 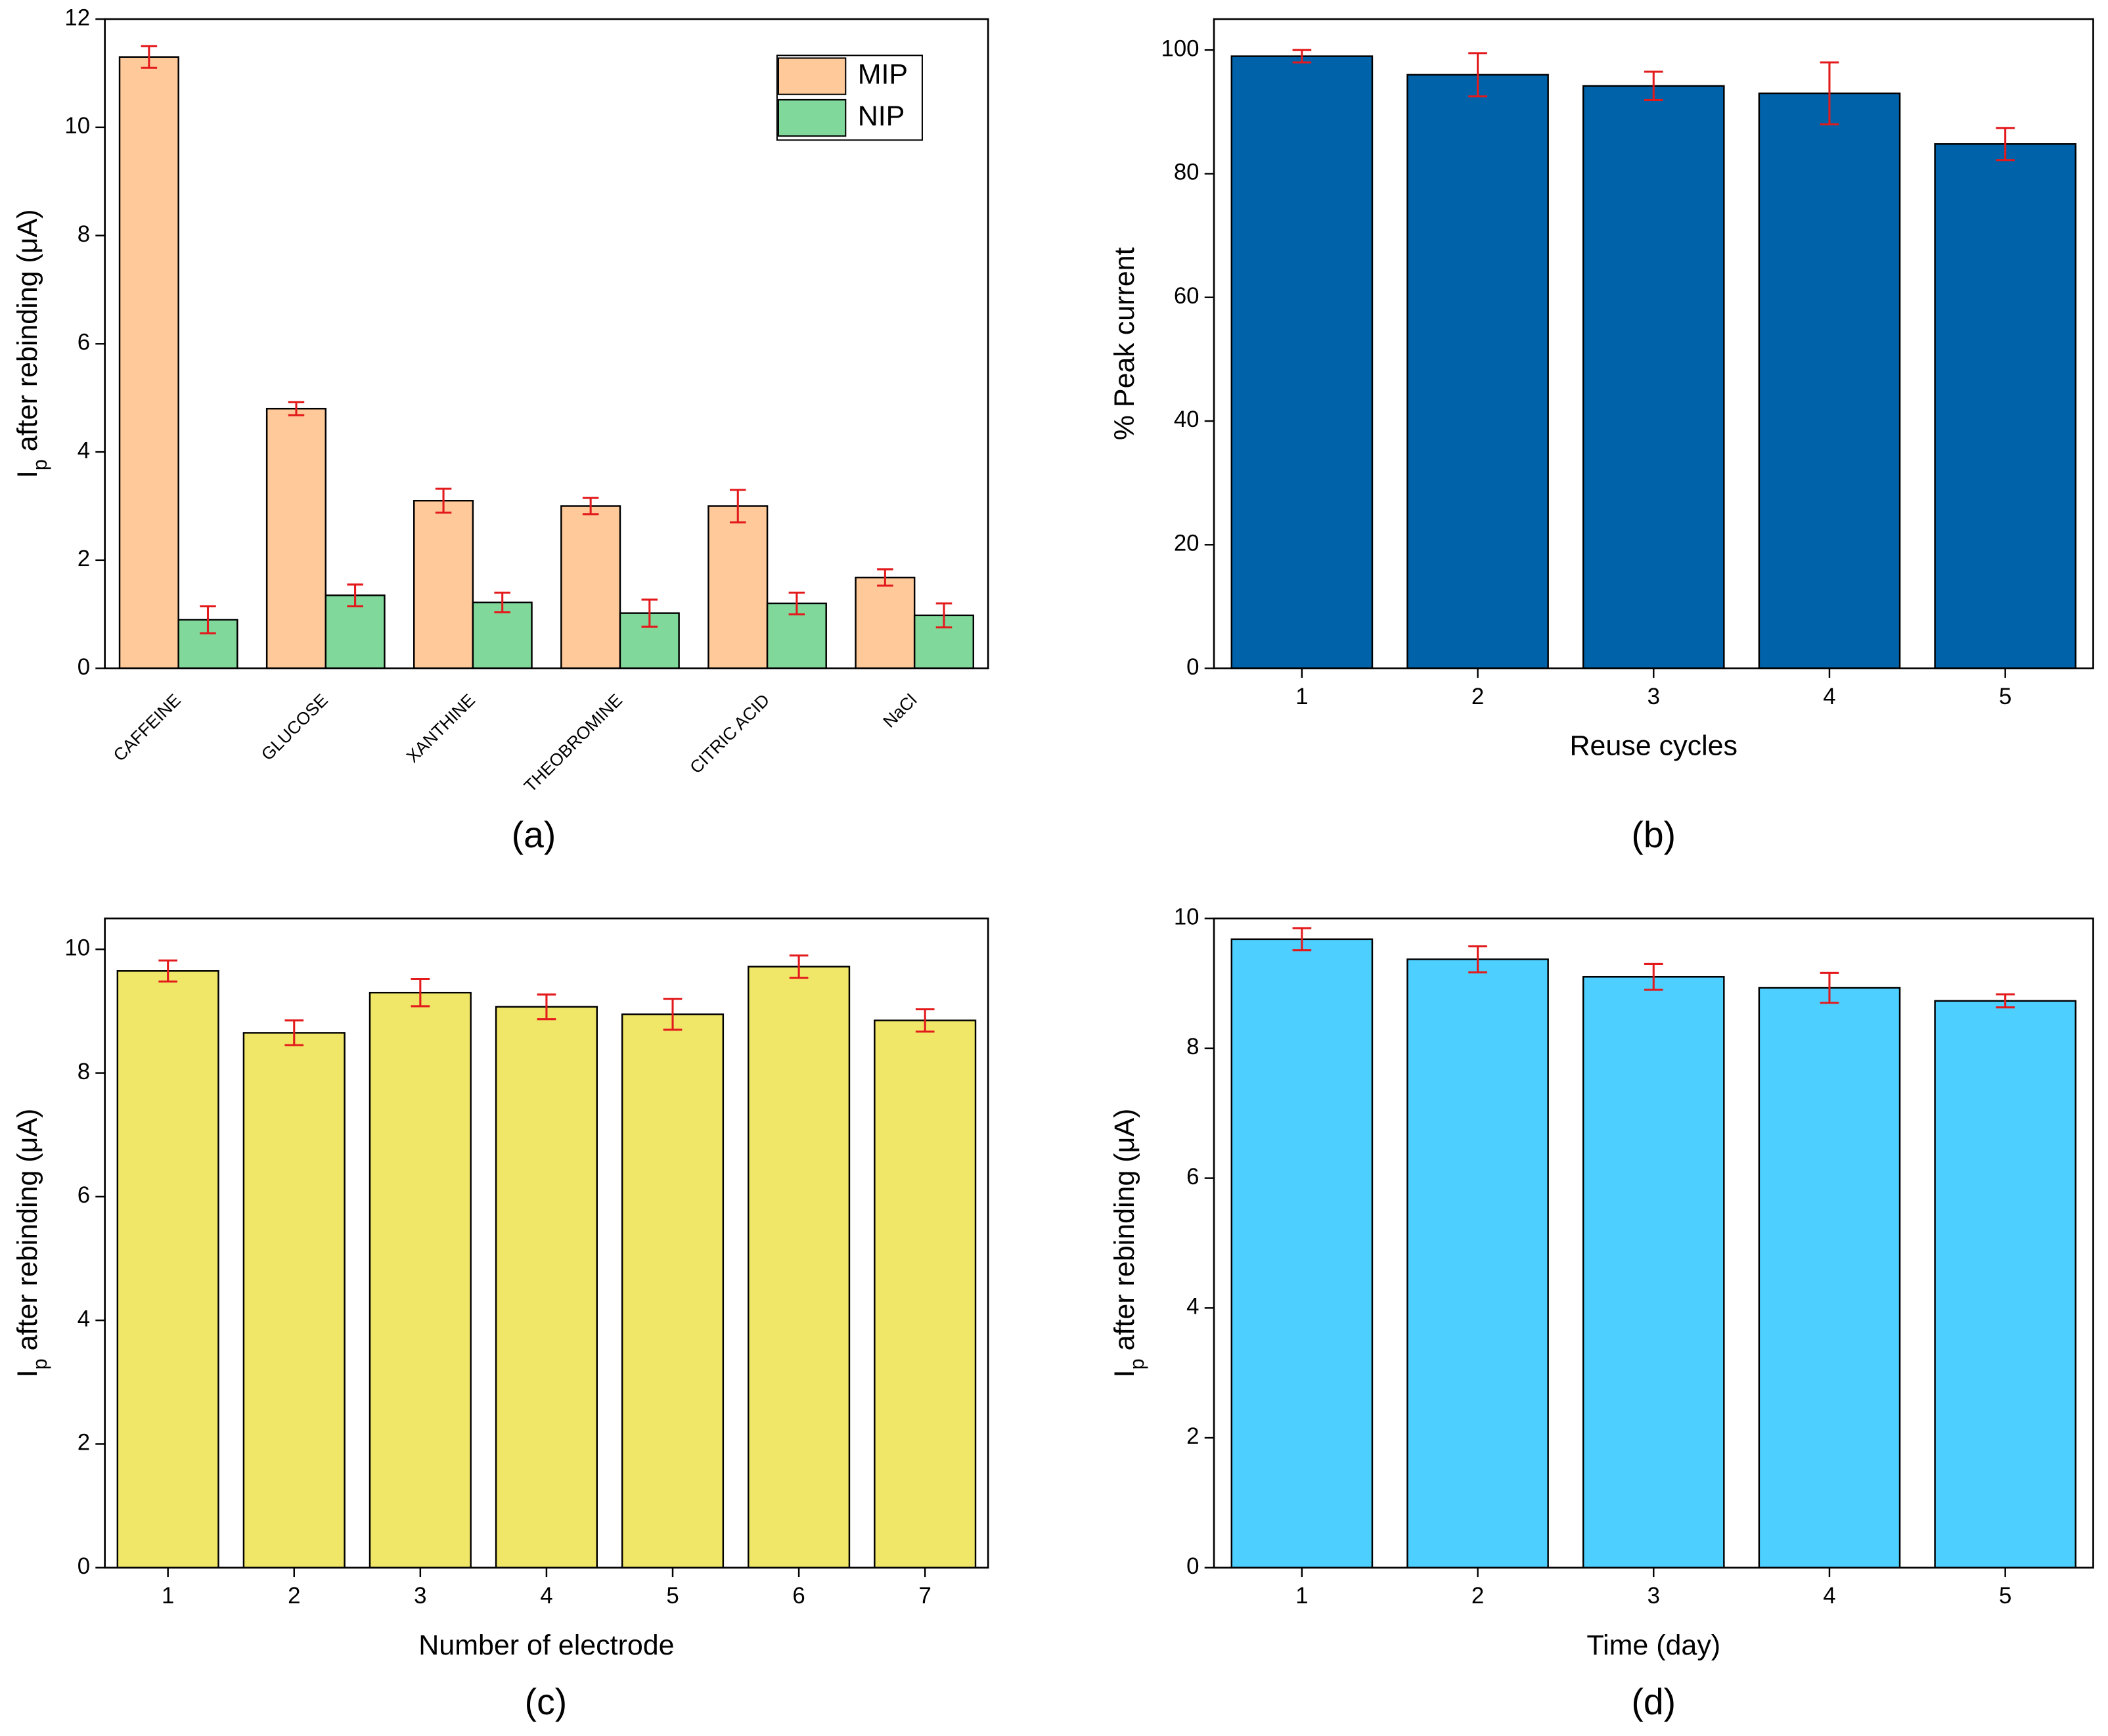 I want to click on y-tick-label: 100, so click(x=1180, y=48).